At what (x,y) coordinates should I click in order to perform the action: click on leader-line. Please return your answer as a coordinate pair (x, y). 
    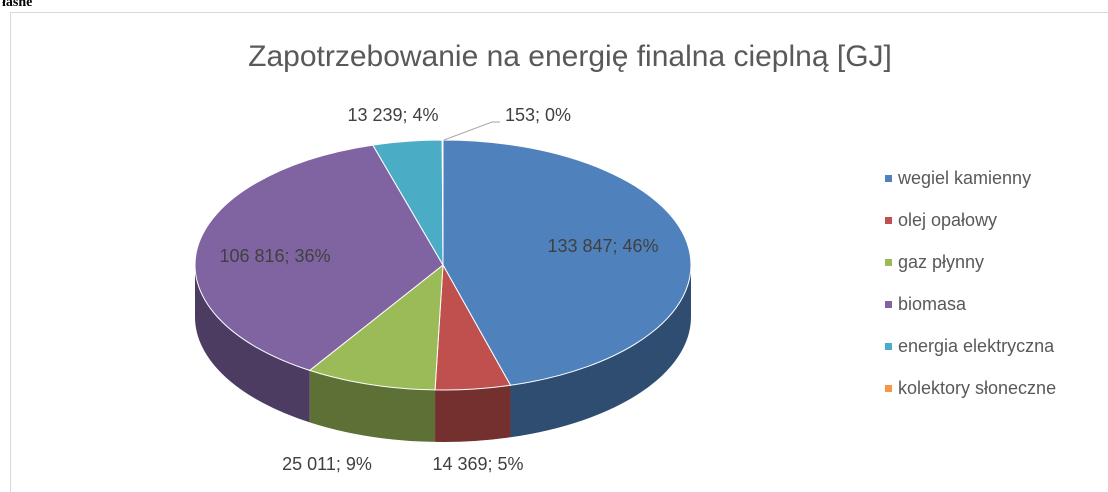
    Looking at the image, I should click on (471, 131).